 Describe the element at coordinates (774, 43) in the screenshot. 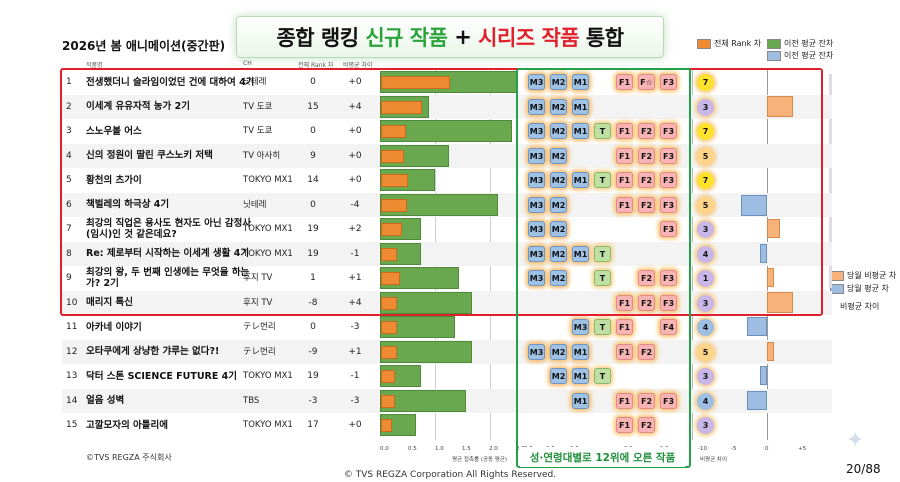

I see `legend-swatch` at that location.